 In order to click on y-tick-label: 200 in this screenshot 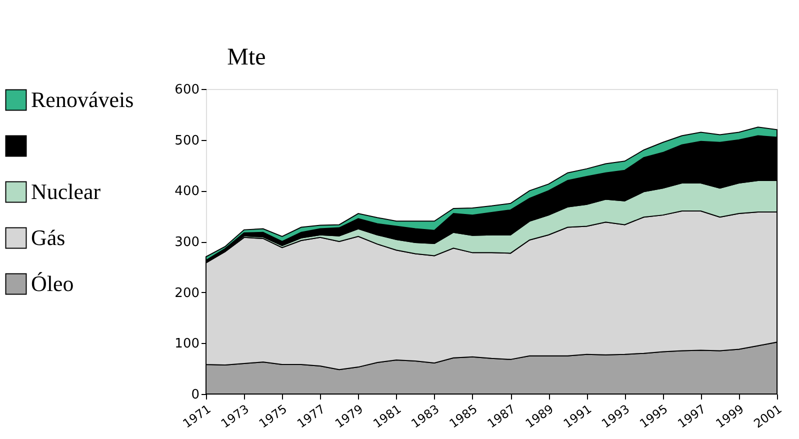, I will do `click(187, 293)`.